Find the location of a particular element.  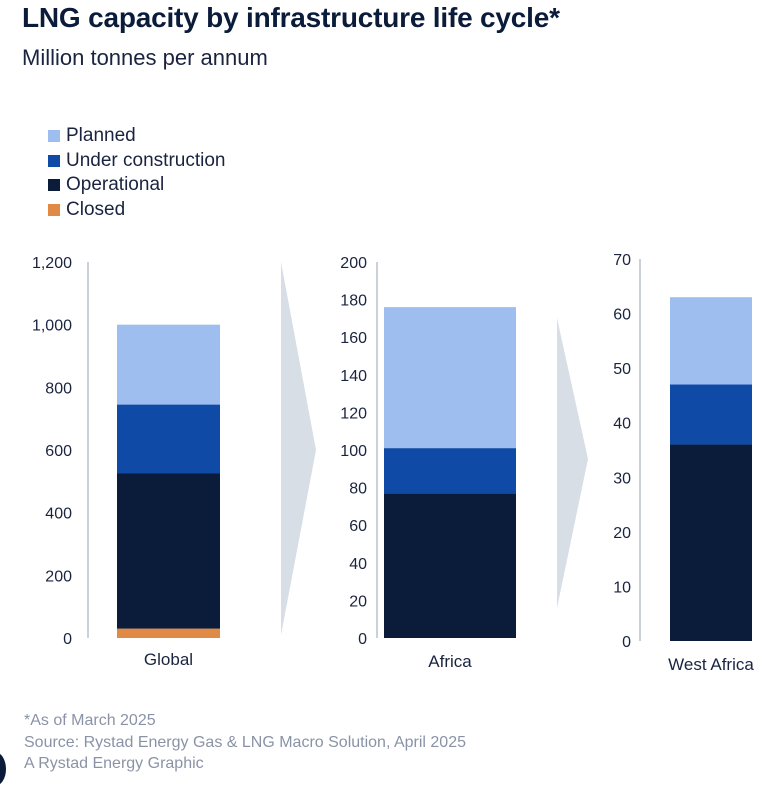

y-tick-label: 140 is located at coordinates (353, 376).